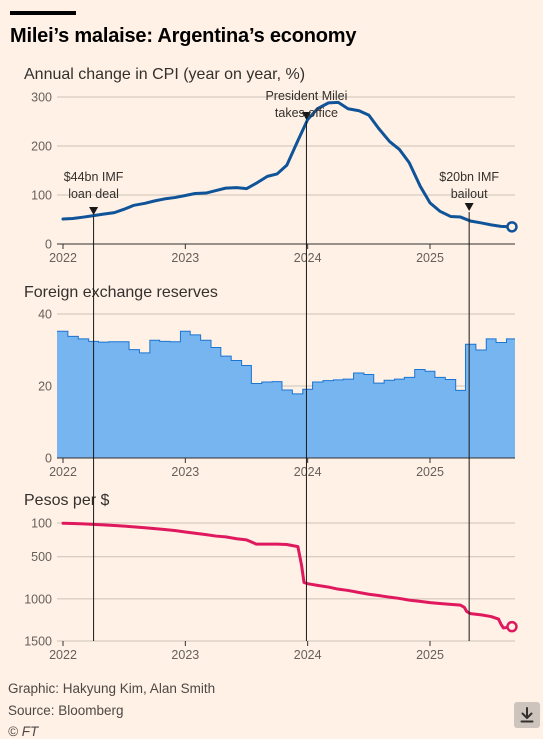 This screenshot has width=543, height=739. I want to click on y-tick-cpi: 200, so click(41, 147).